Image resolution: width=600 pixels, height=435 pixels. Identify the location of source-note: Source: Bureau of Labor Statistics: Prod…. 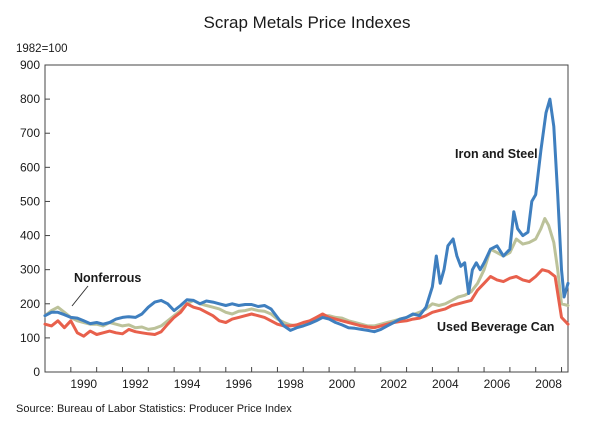
(154, 409).